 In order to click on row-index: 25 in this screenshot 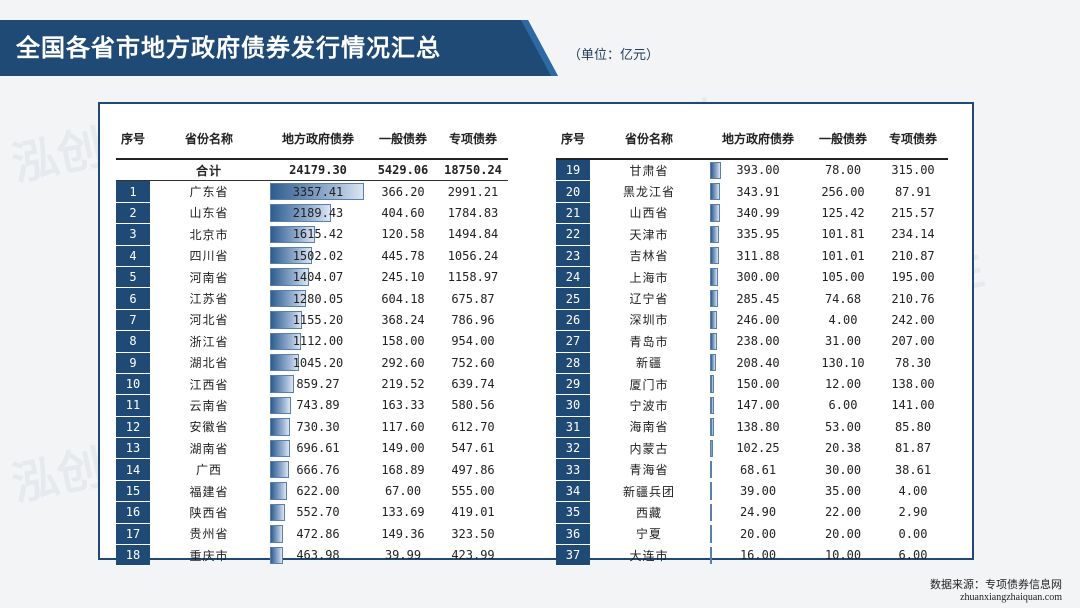, I will do `click(573, 298)`.